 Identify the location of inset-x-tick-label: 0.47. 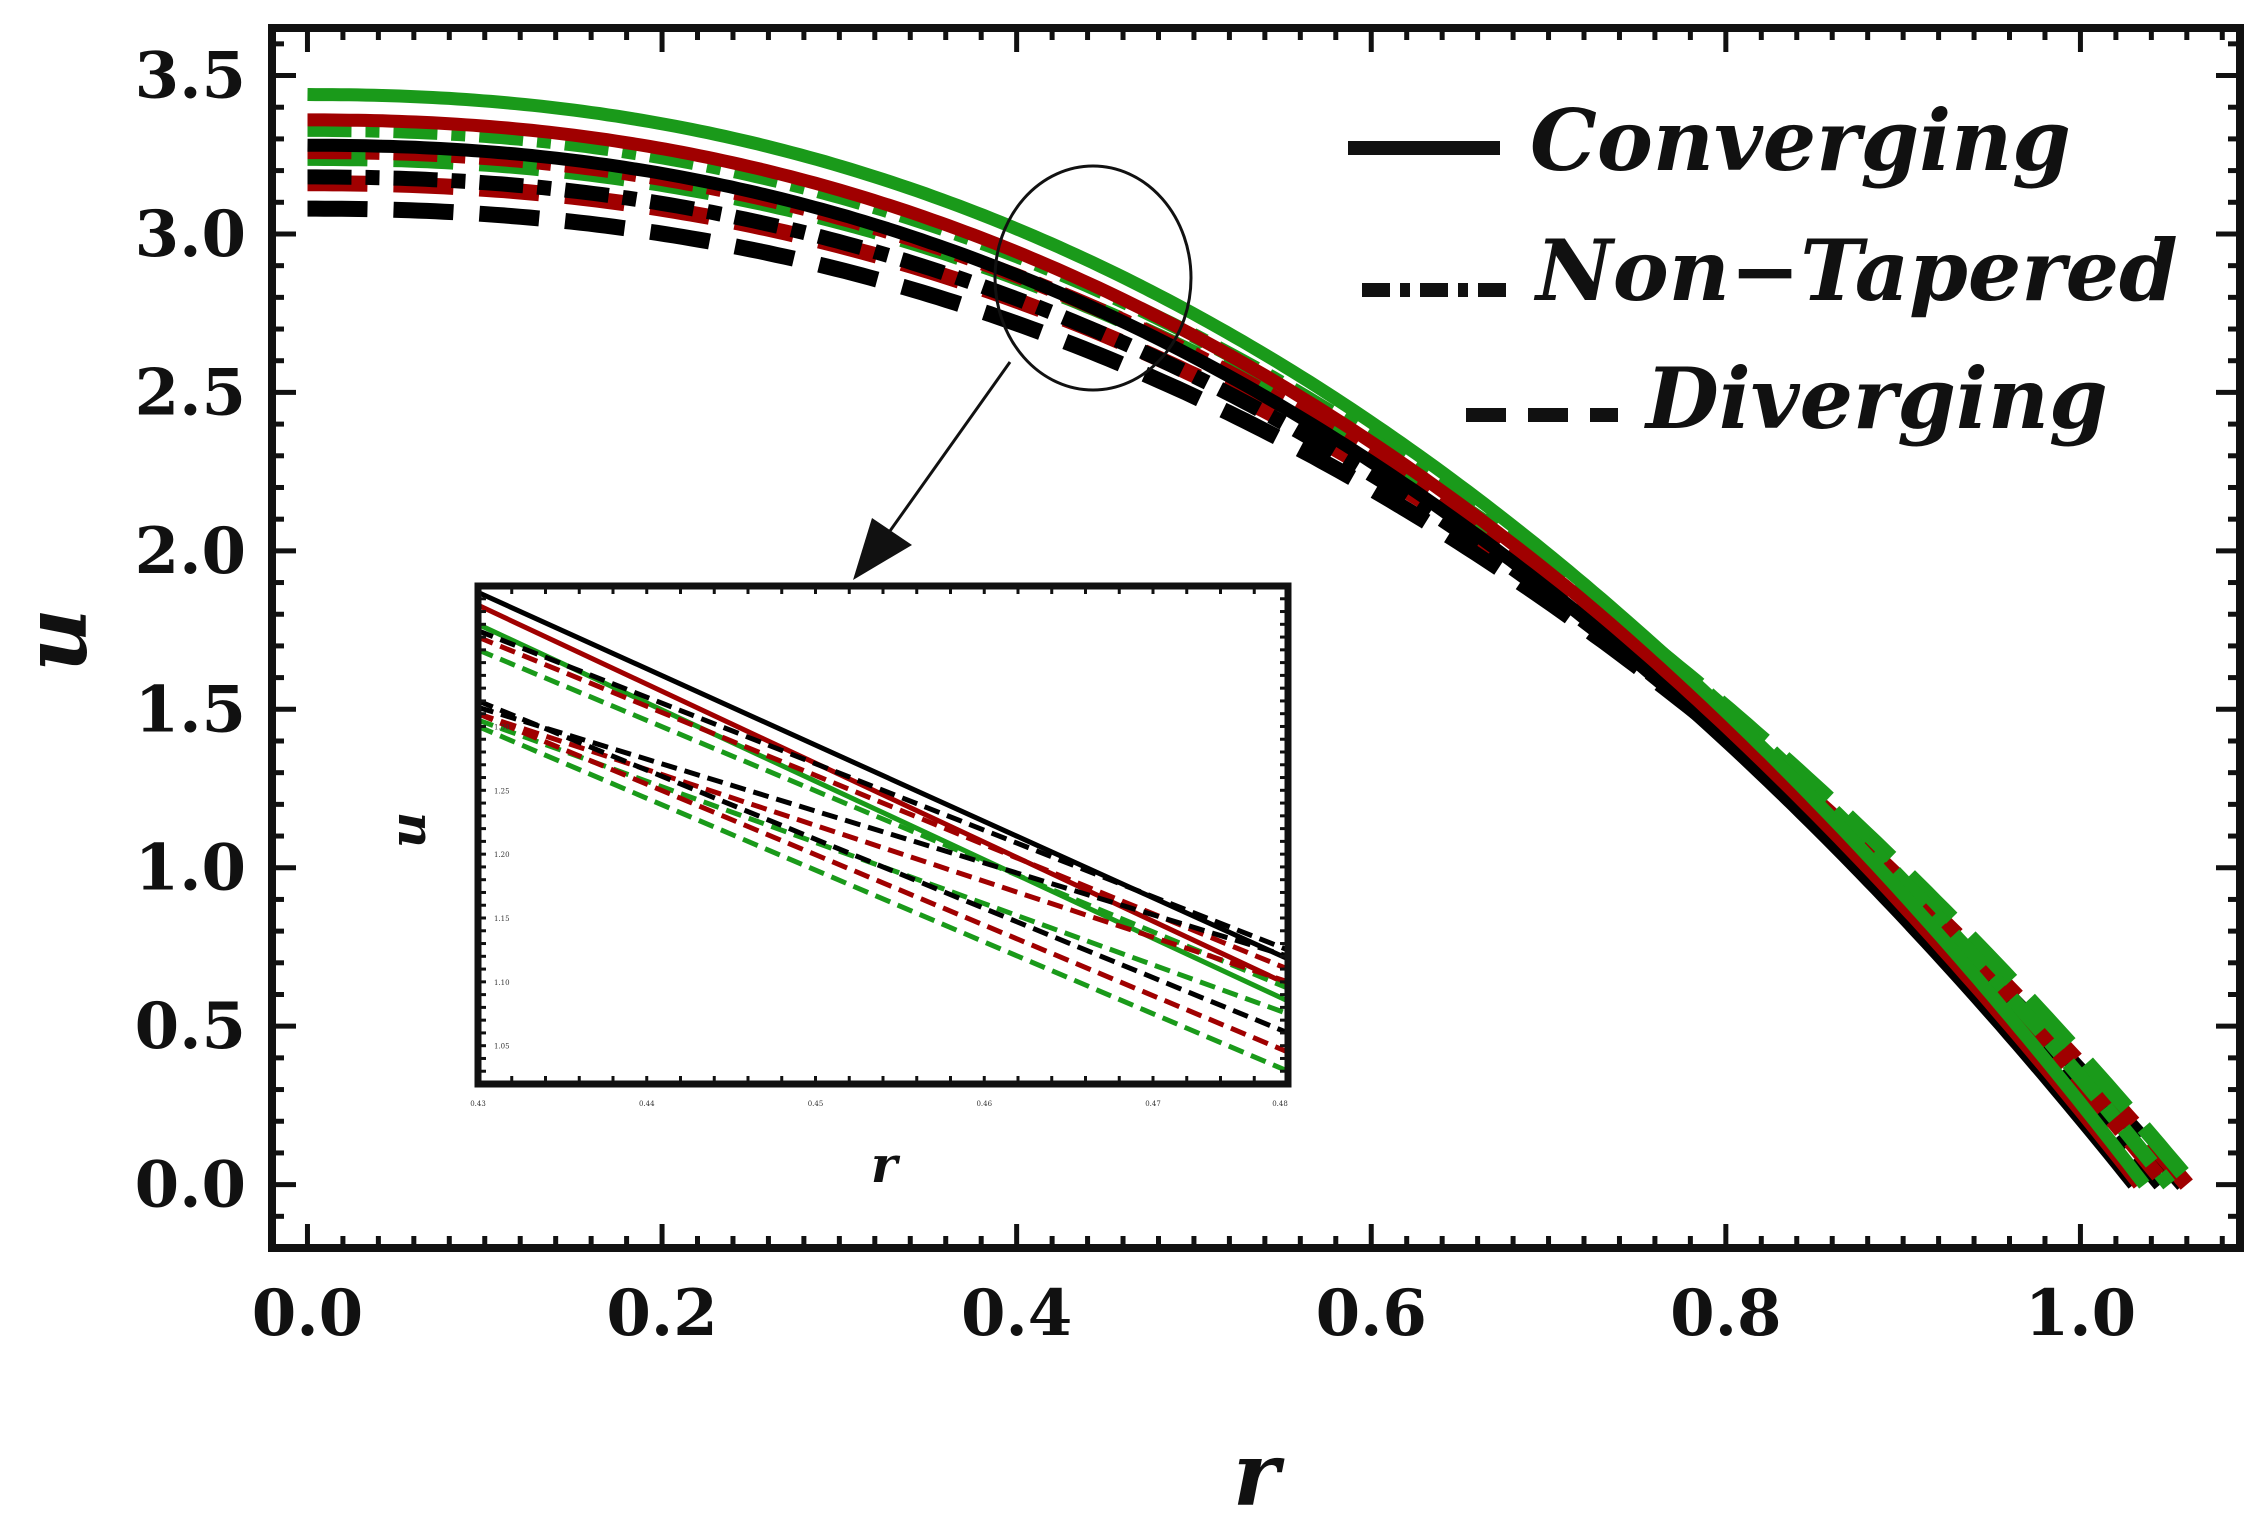
(1153, 1104).